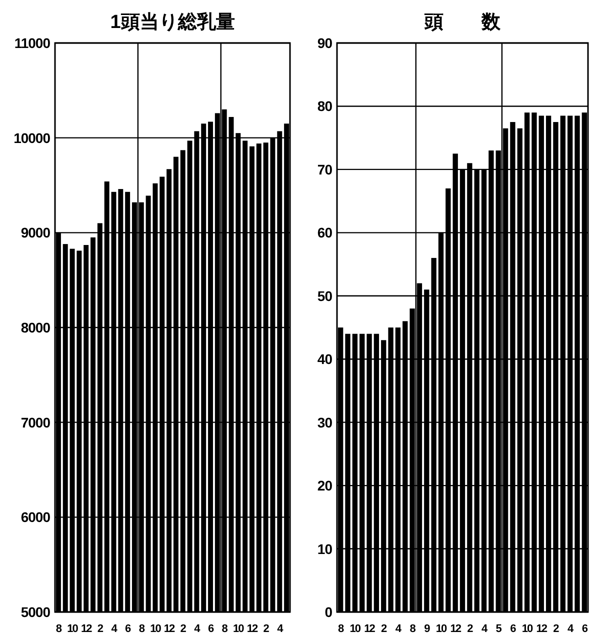 This screenshot has height=637, width=591. I want to click on y-tick-label: 11000, so click(32, 43).